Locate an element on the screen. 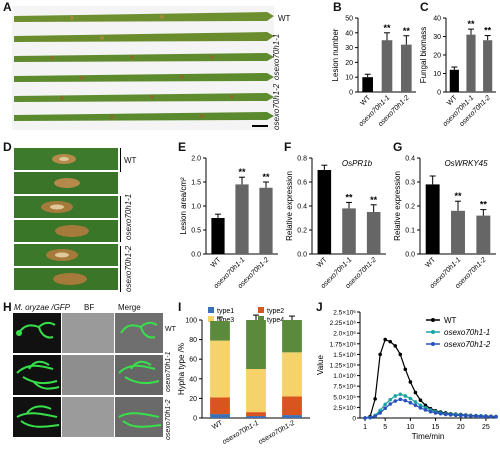 The image size is (500, 451). leaf-photo-a is located at coordinates (143, 68).